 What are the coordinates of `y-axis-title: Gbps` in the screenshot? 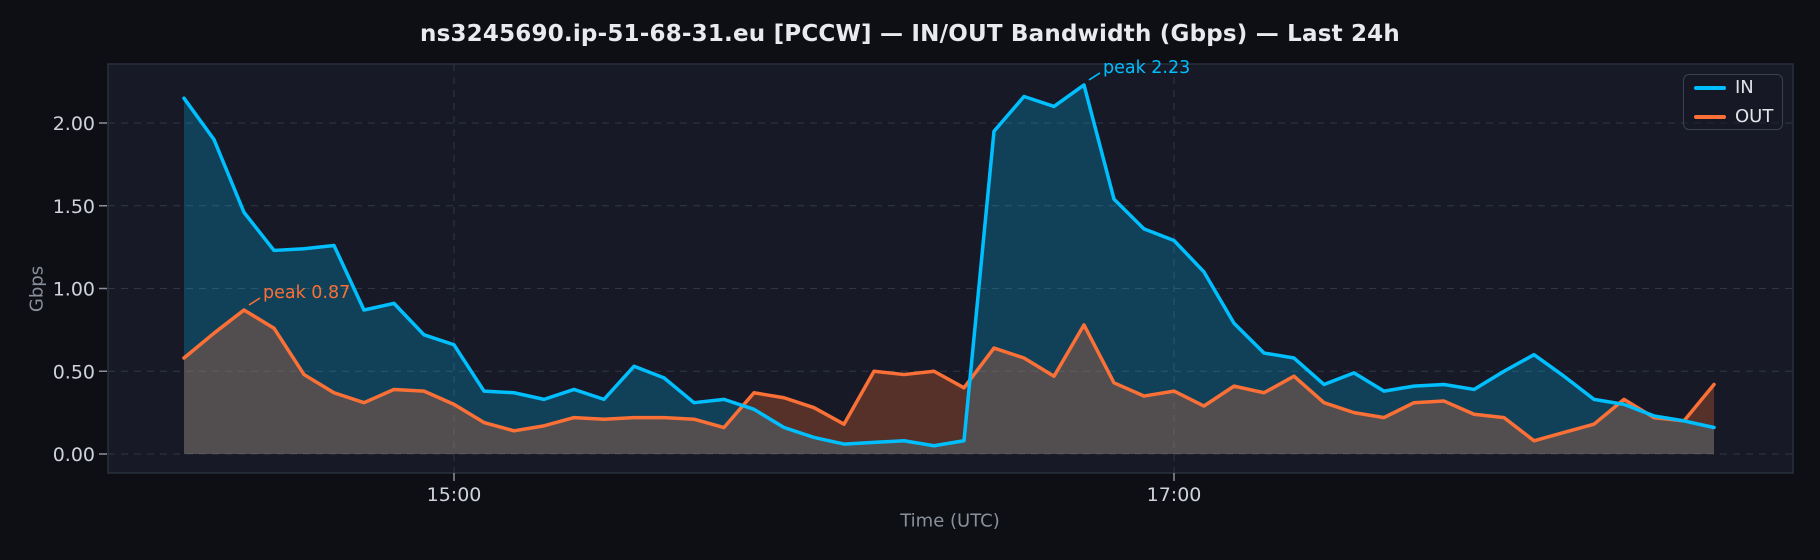 It's located at (37, 289).